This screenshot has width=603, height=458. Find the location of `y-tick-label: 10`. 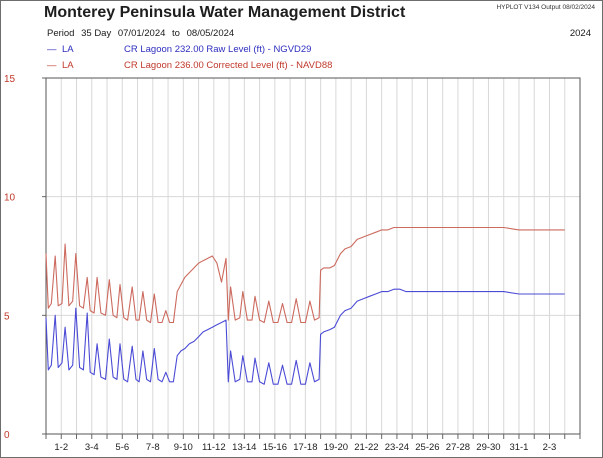

y-tick-label: 10 is located at coordinates (10, 198).